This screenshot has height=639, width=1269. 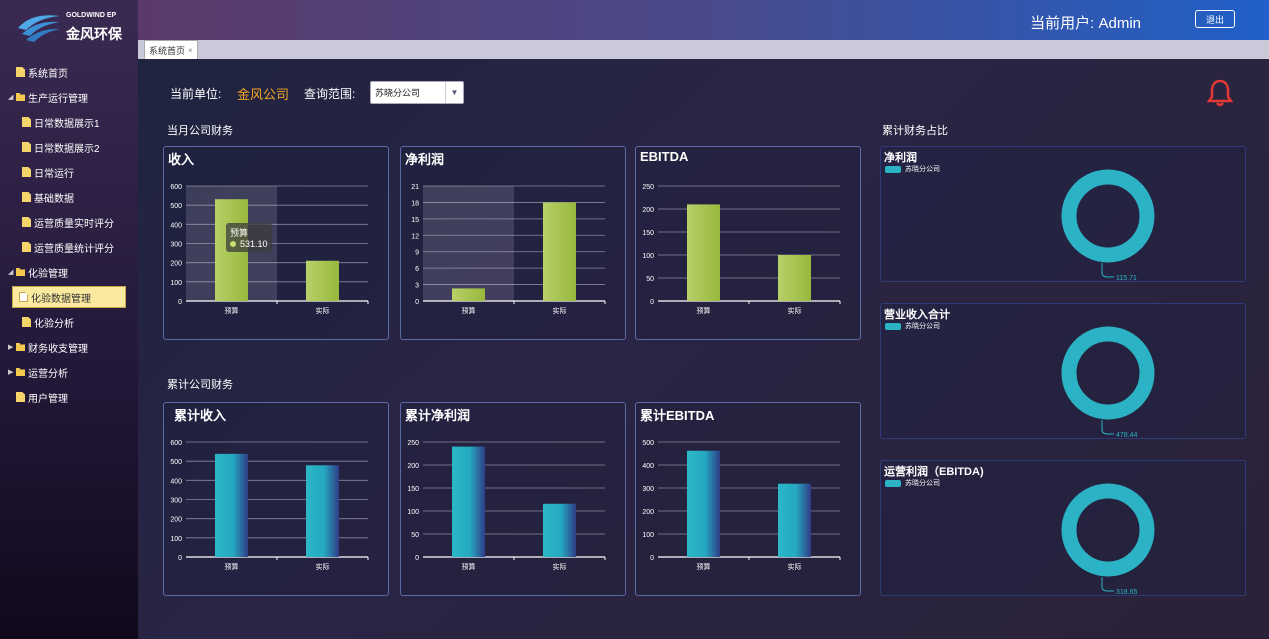 I want to click on y-tick-label: 300, so click(x=648, y=489).